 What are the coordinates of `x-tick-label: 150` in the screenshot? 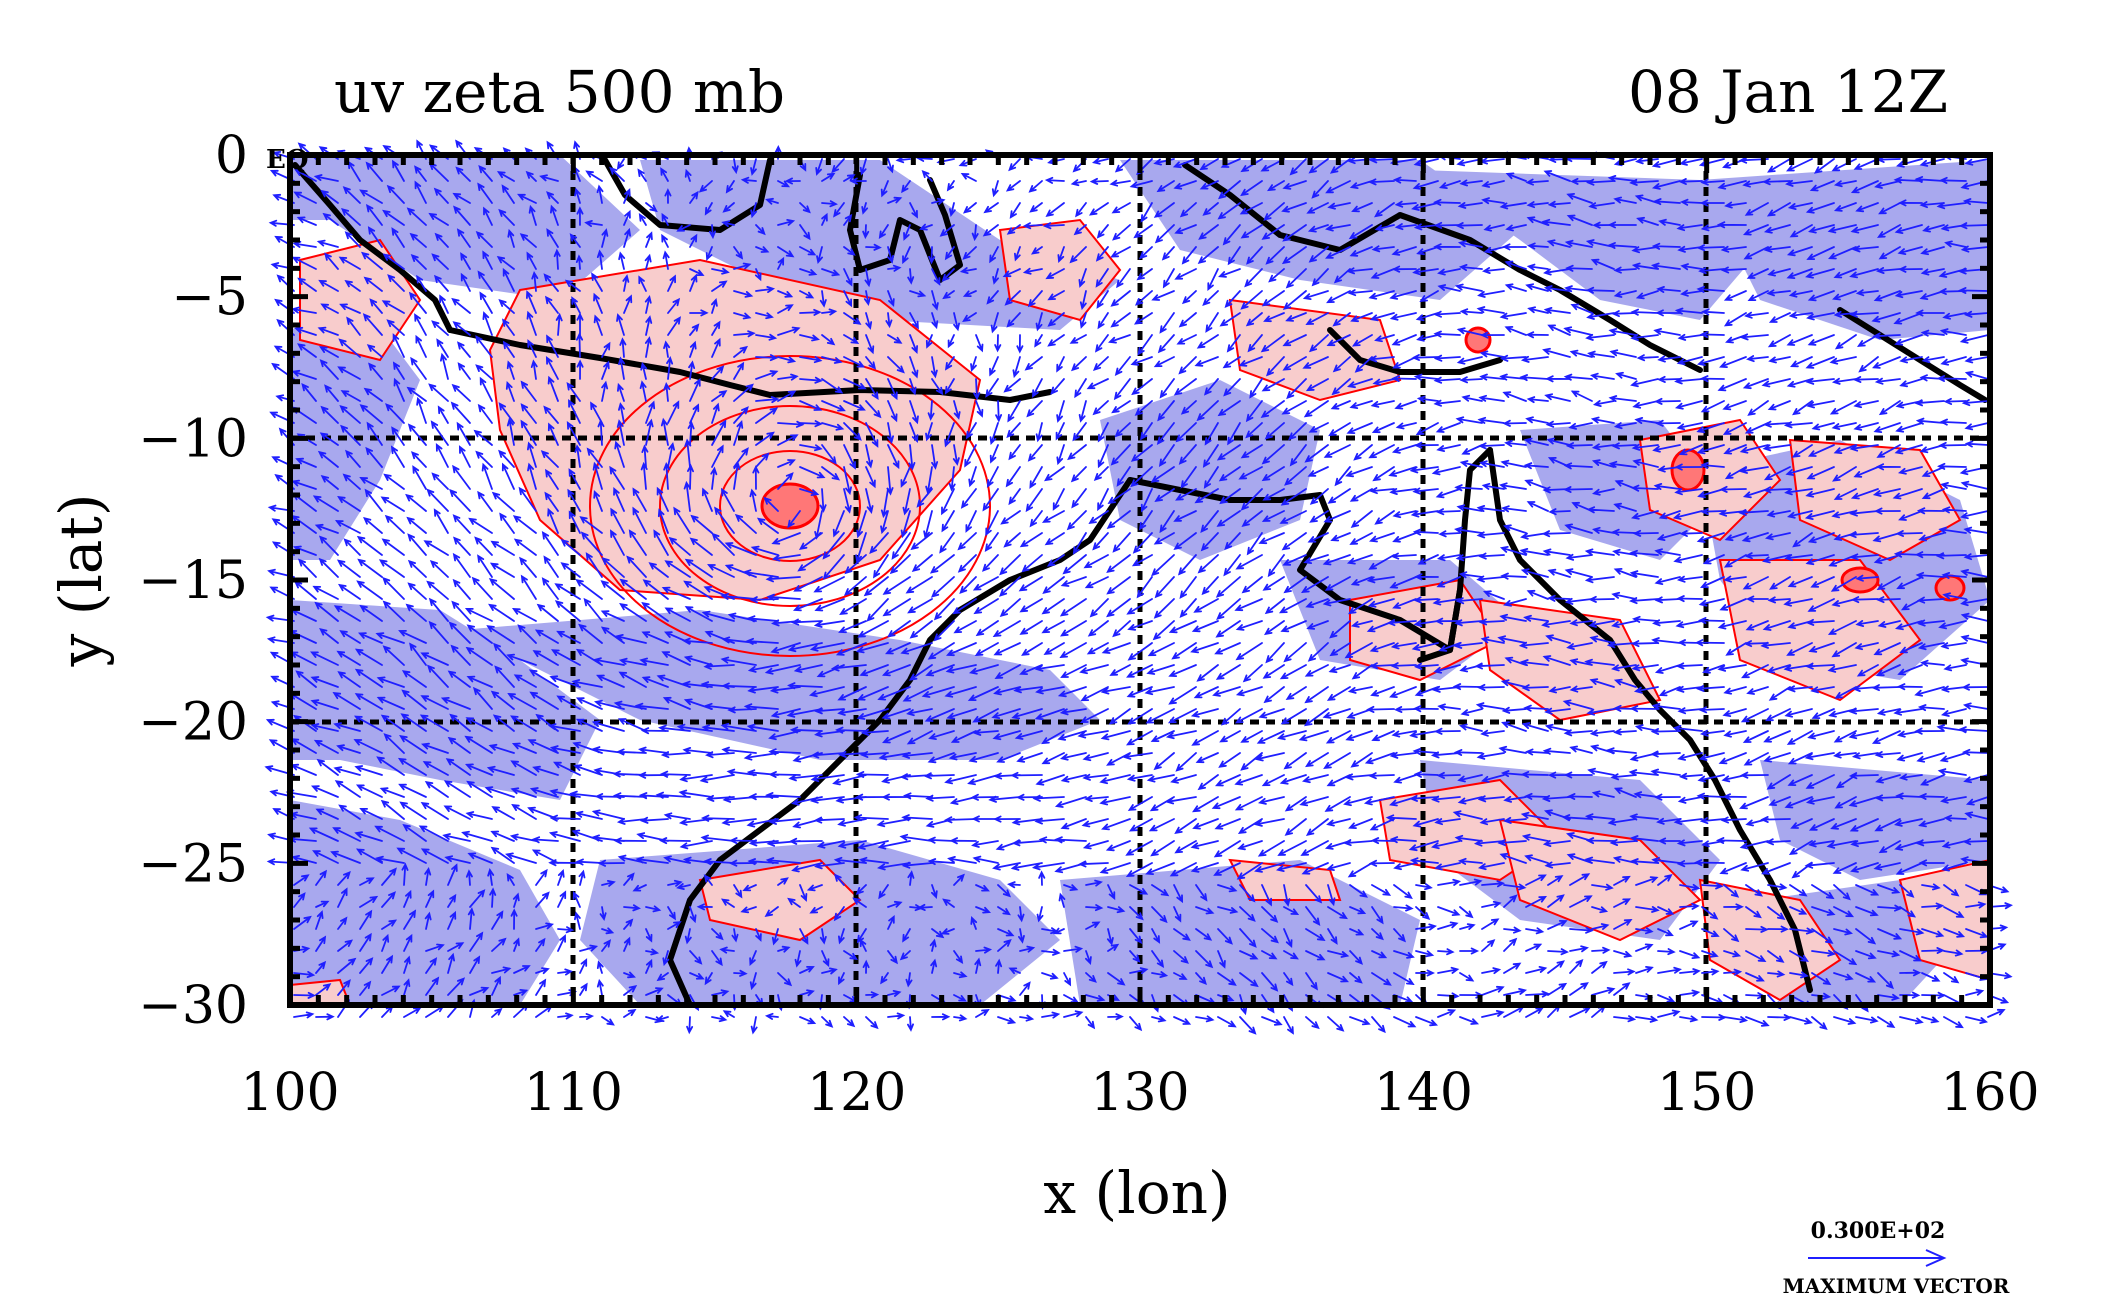 It's located at (1706, 1093).